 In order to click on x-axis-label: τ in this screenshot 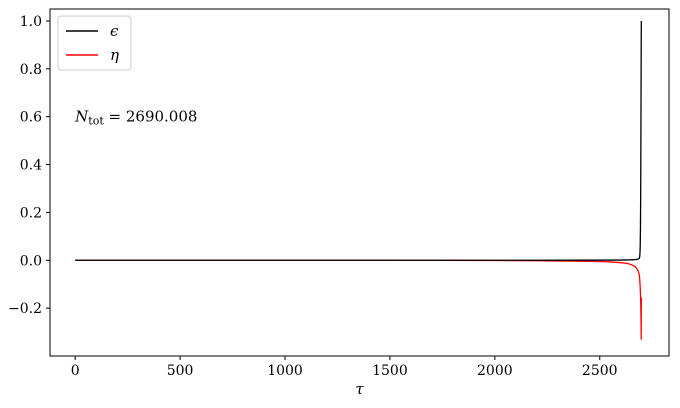, I will do `click(359, 389)`.